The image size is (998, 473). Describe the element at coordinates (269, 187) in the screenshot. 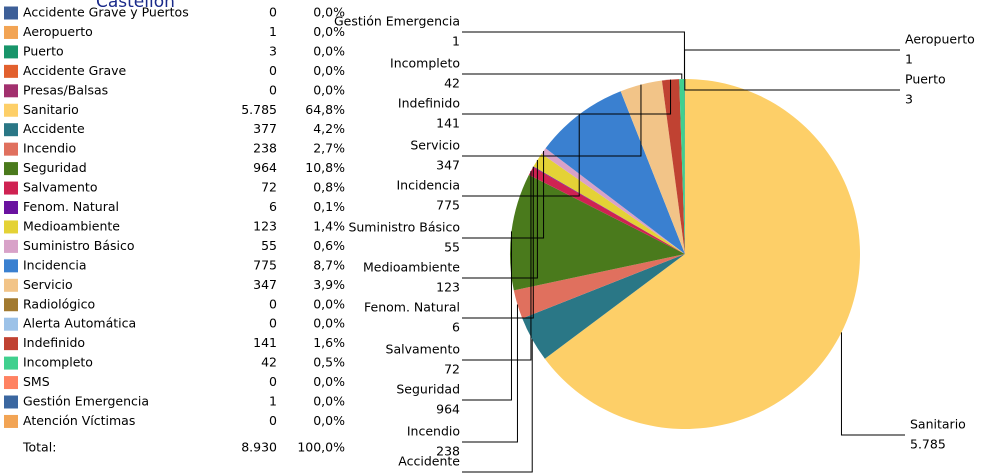

I see `legend-value: 72` at that location.